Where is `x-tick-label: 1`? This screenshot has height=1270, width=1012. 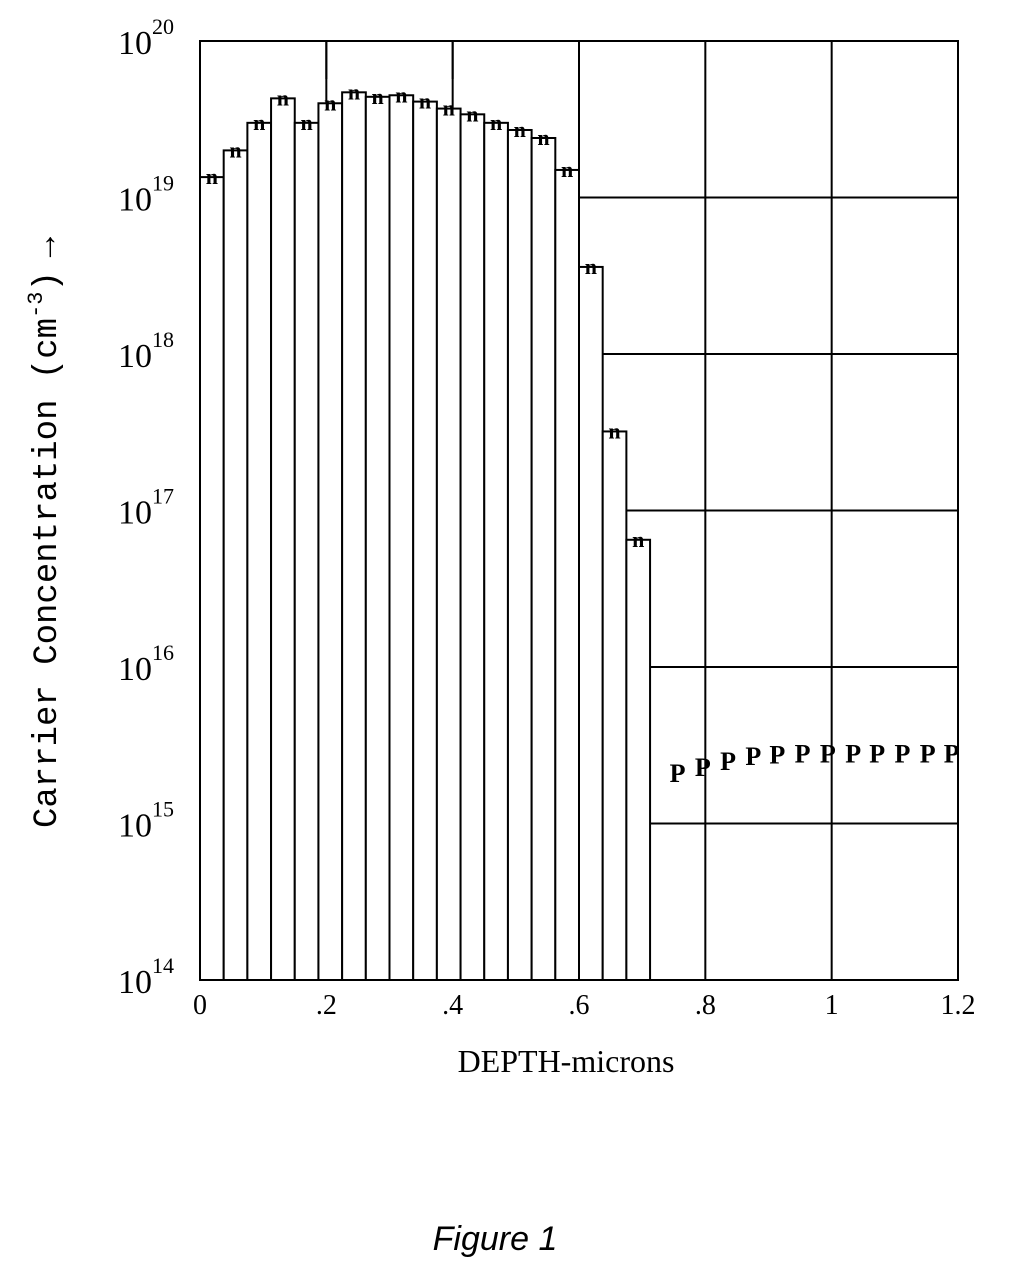
x-tick-label: 1 is located at coordinates (832, 1005).